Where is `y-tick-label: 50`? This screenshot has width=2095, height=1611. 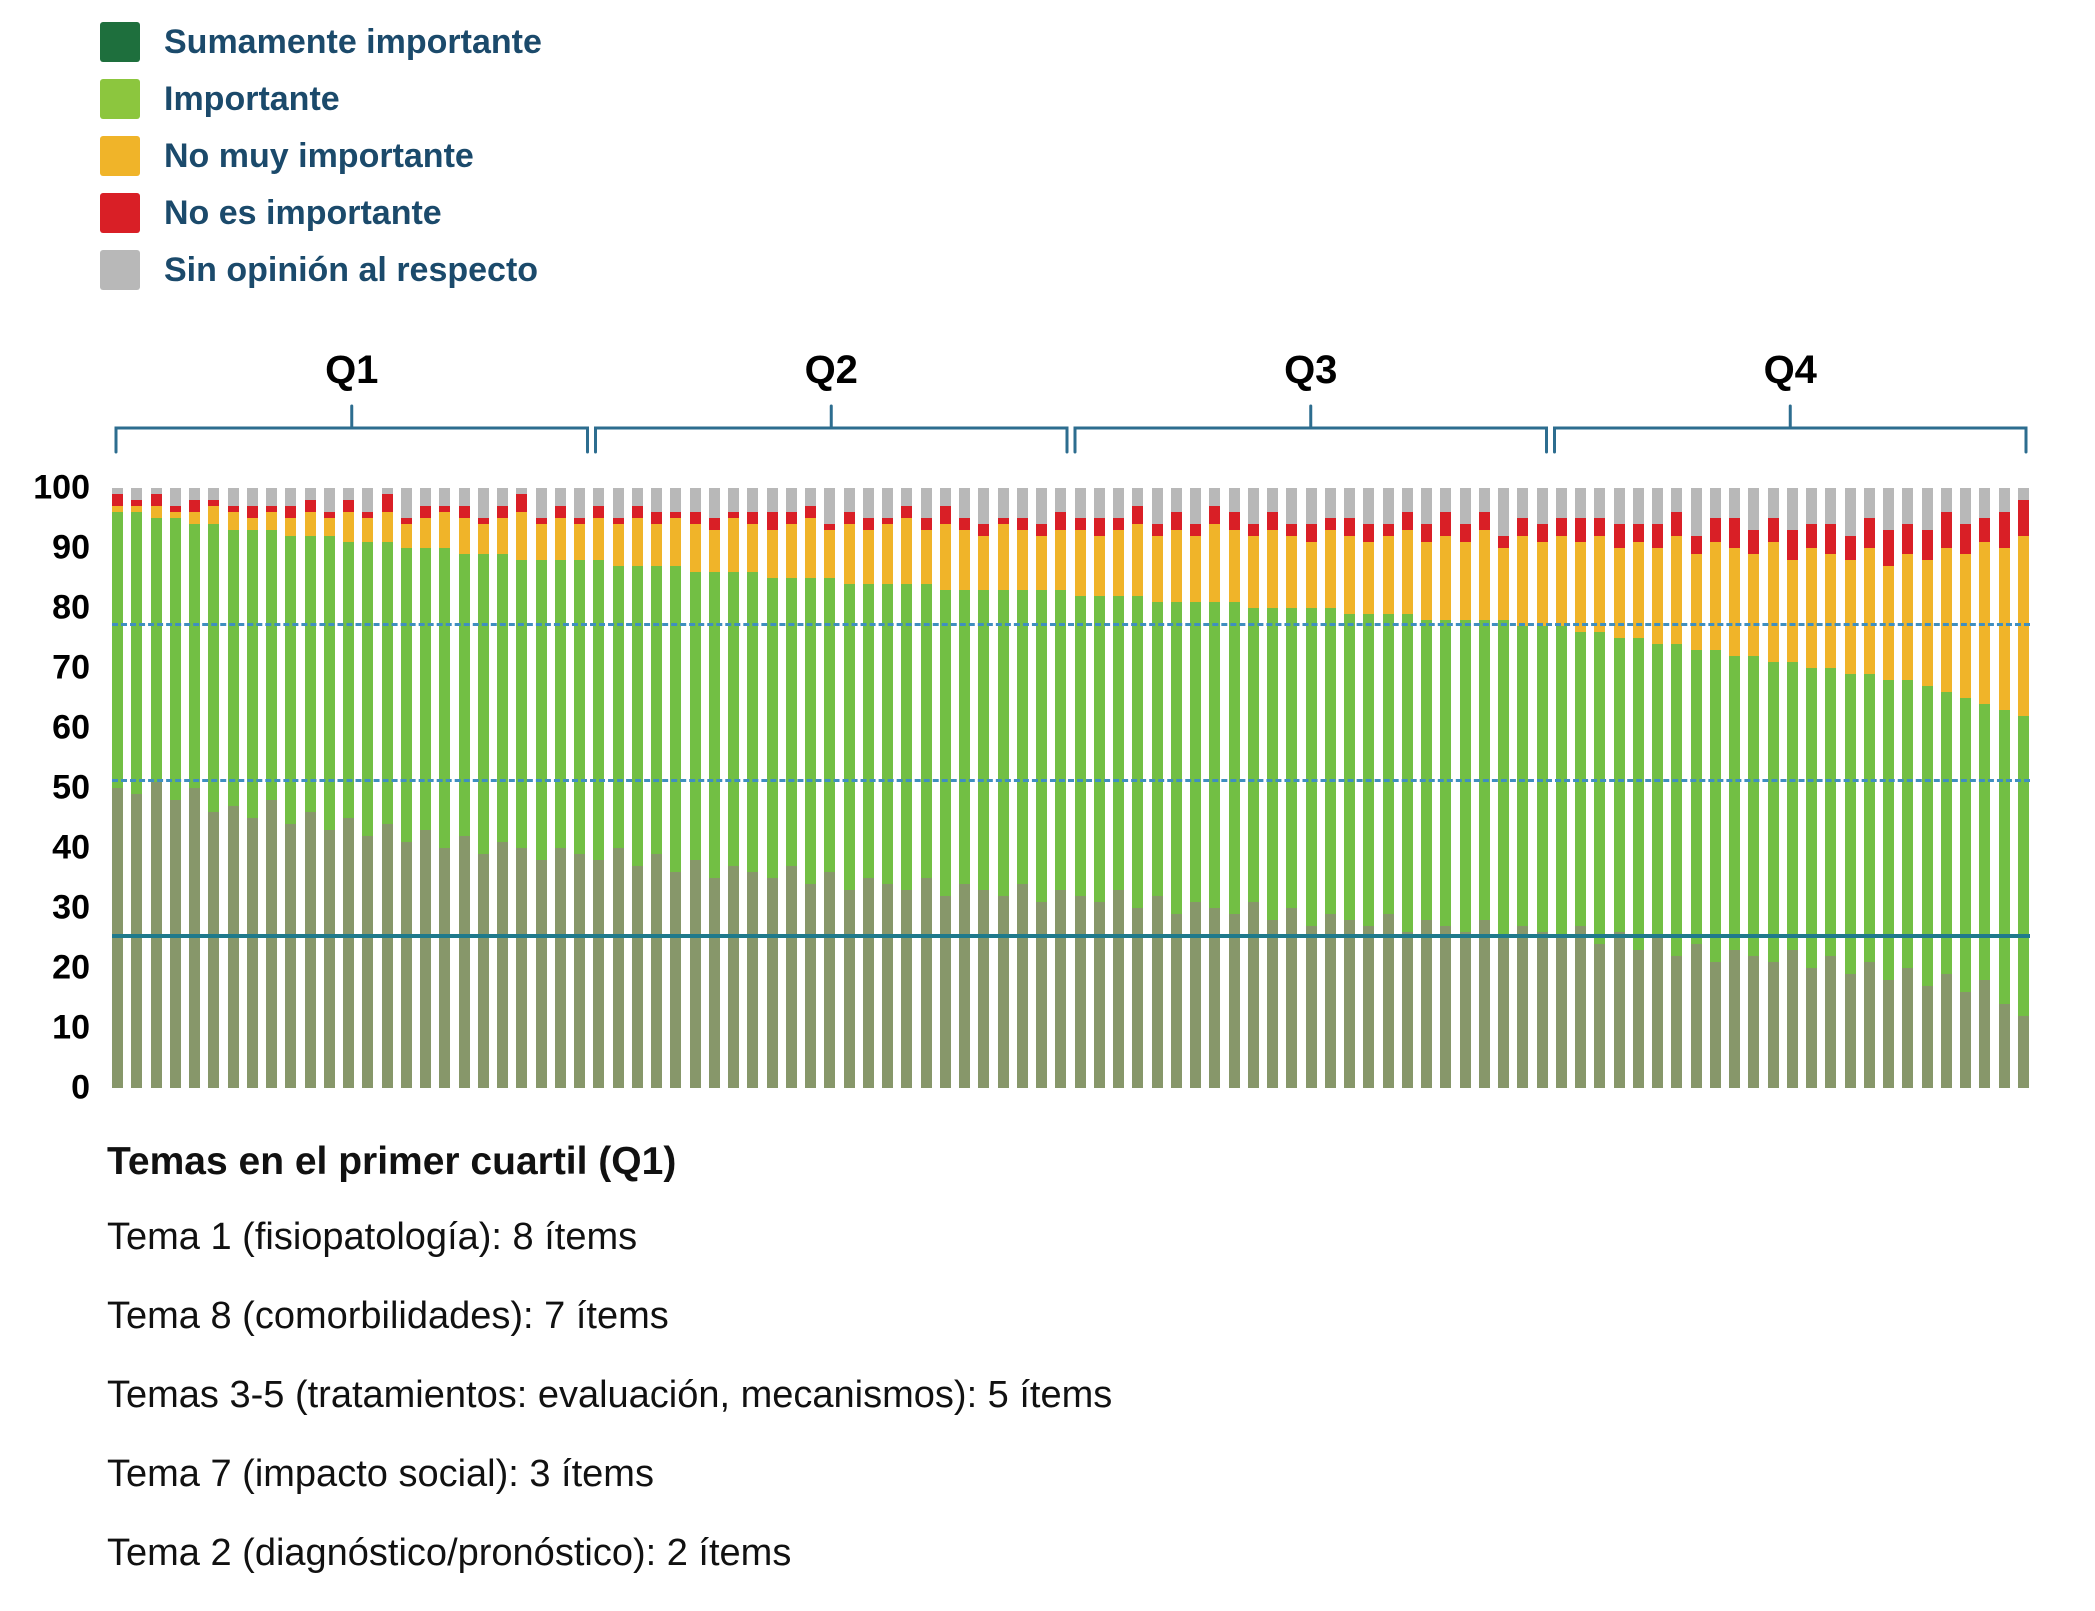
y-tick-label: 50 is located at coordinates (71, 787).